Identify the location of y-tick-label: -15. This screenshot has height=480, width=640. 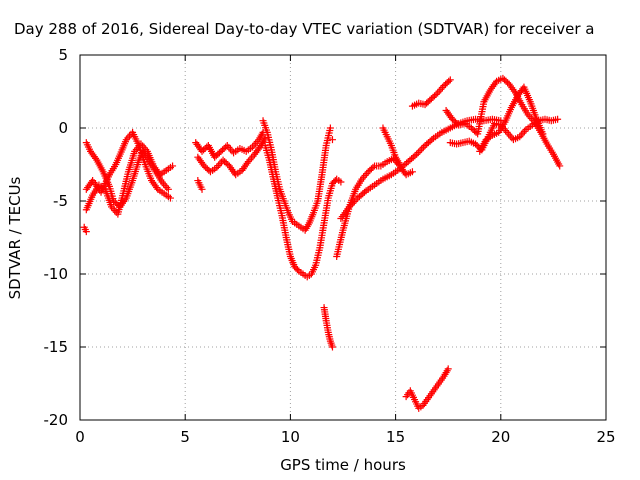
(56, 347).